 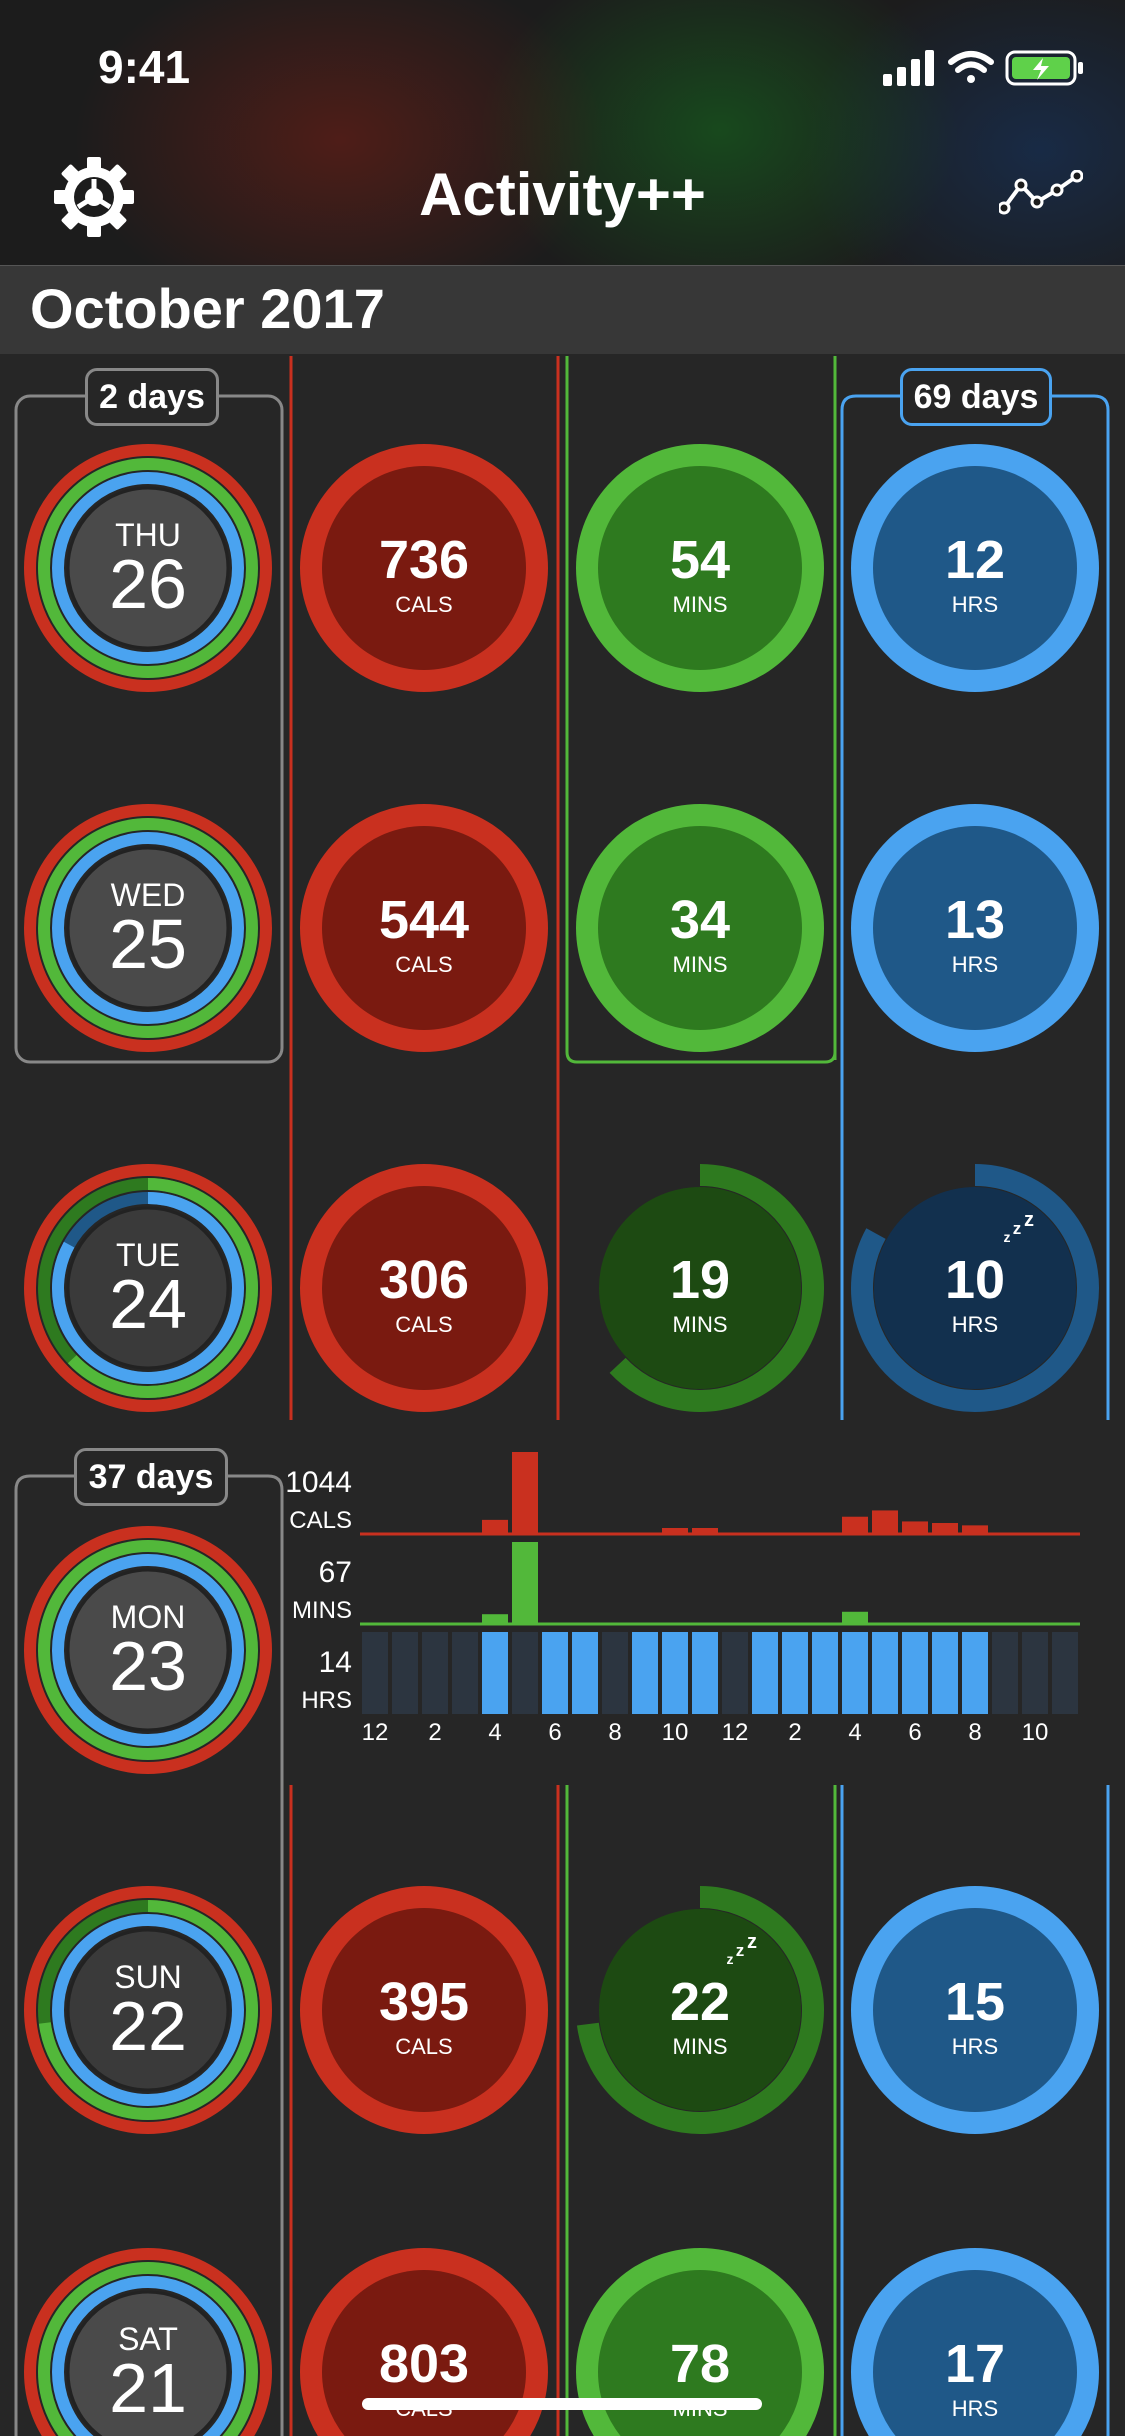 I want to click on mins-value: 54, so click(x=700, y=560).